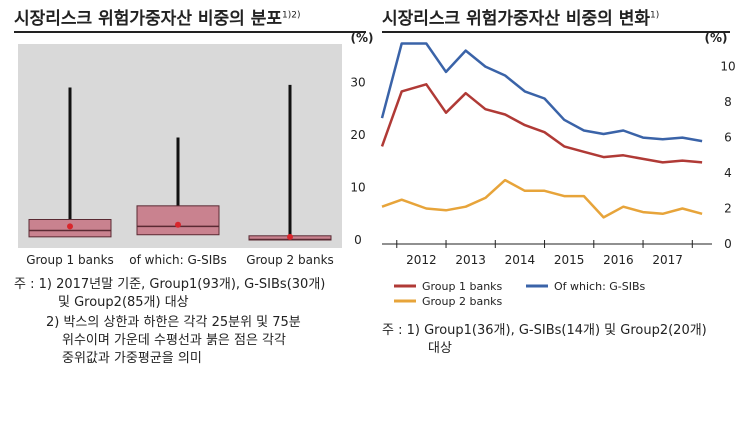 The width and height of the screenshot is (739, 425). Describe the element at coordinates (462, 301) in the screenshot. I see `legend-label: Group 2 banks` at that location.